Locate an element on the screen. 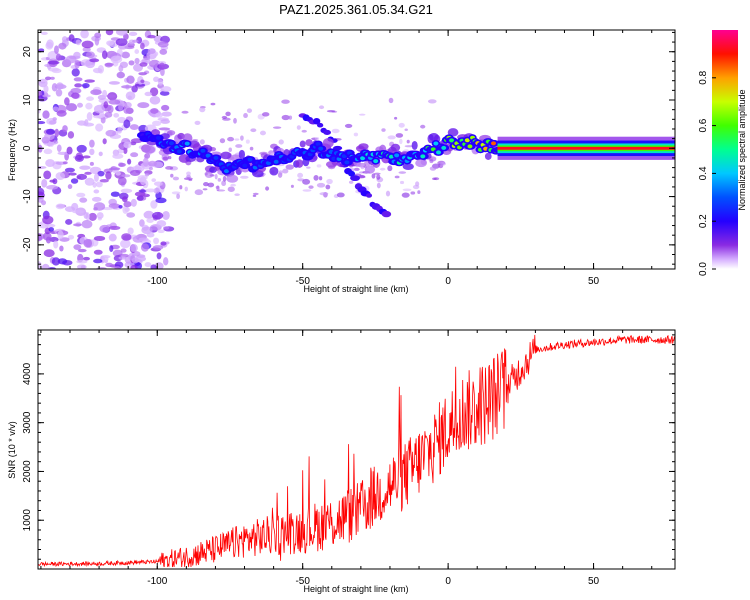 The image size is (750, 600). spectrogram-ylabel: Frequency (Hz) is located at coordinates (12, 150).